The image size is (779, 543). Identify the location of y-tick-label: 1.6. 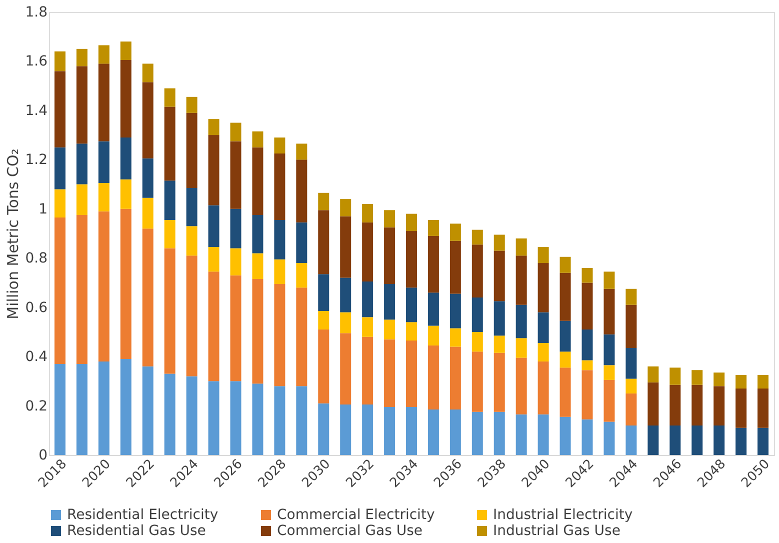
(36, 62).